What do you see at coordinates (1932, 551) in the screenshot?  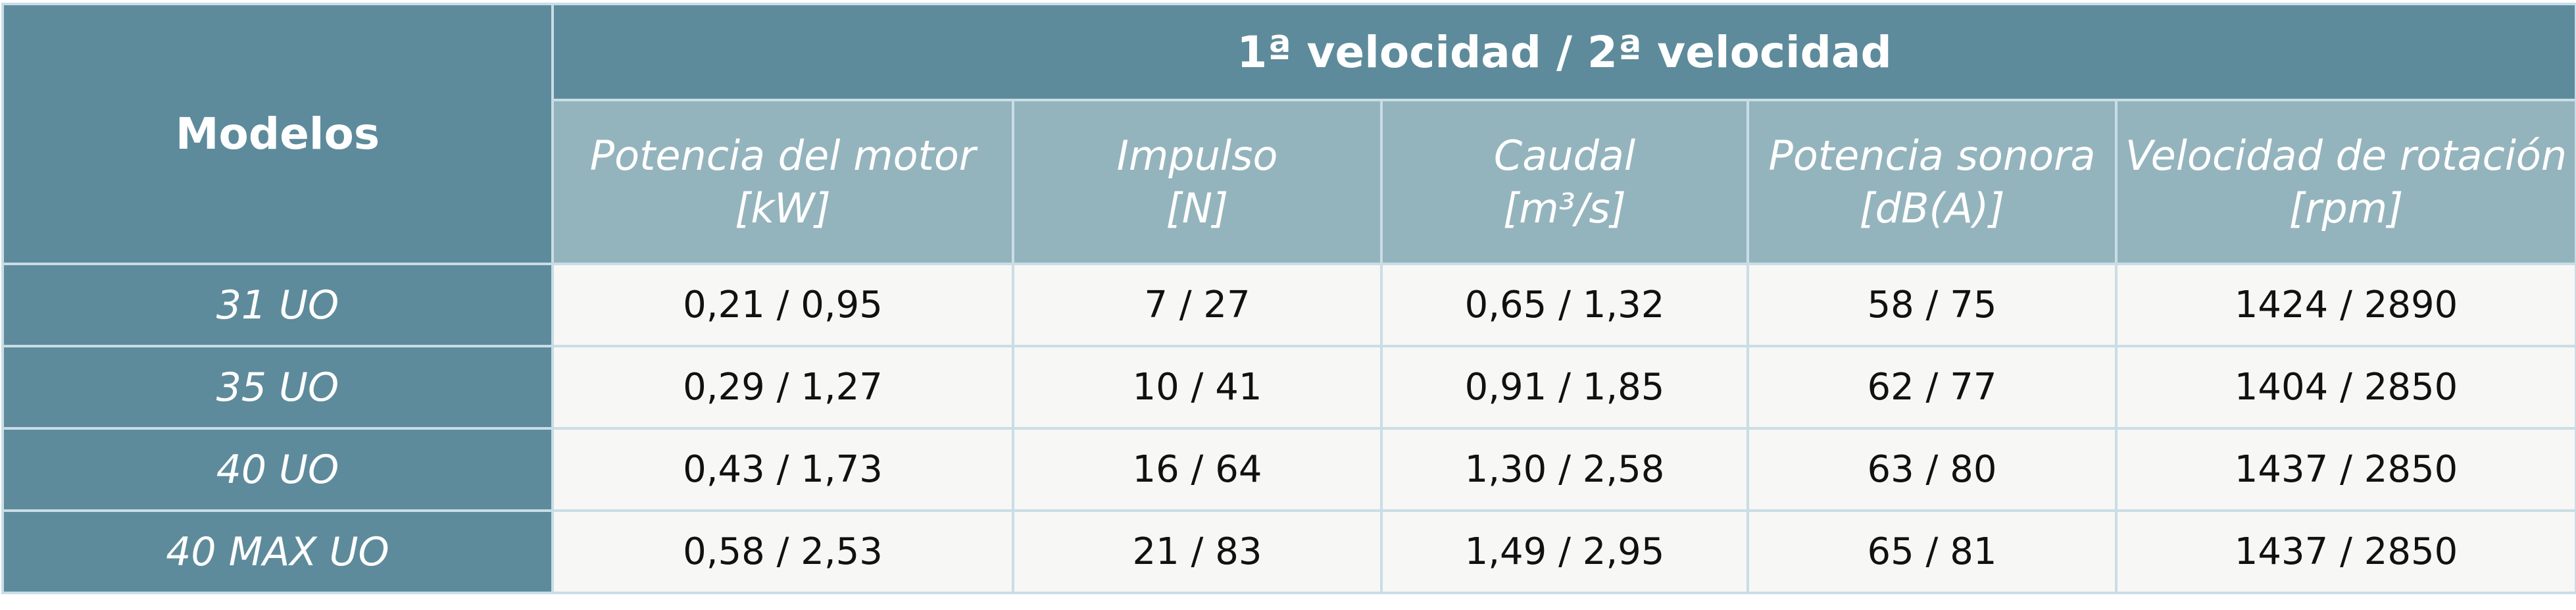 I see `table-cell: 65 / 81` at bounding box center [1932, 551].